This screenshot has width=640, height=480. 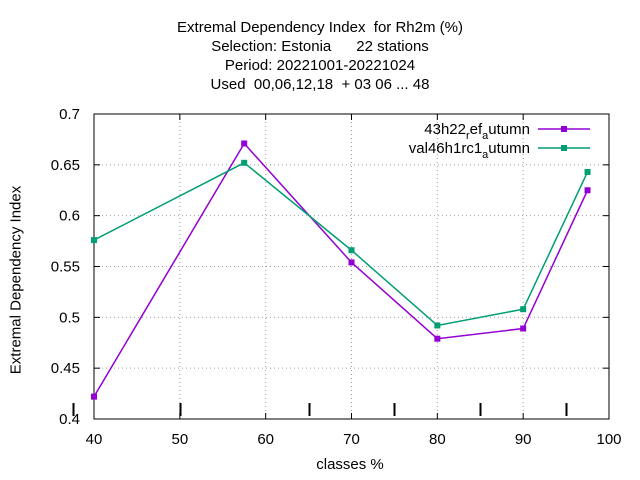 What do you see at coordinates (94, 439) in the screenshot?
I see `x-tick-label: 40` at bounding box center [94, 439].